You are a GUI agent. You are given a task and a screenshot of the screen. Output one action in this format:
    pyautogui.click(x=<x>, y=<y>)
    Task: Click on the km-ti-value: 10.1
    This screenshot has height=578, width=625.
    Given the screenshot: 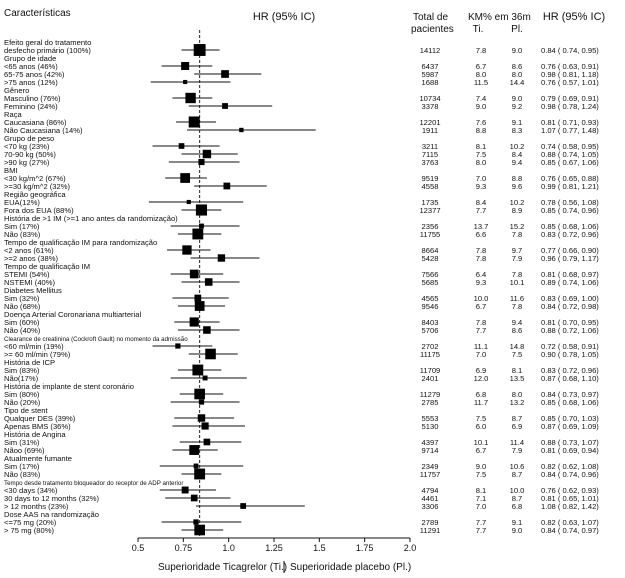 What is the action you would take?
    pyautogui.click(x=481, y=442)
    